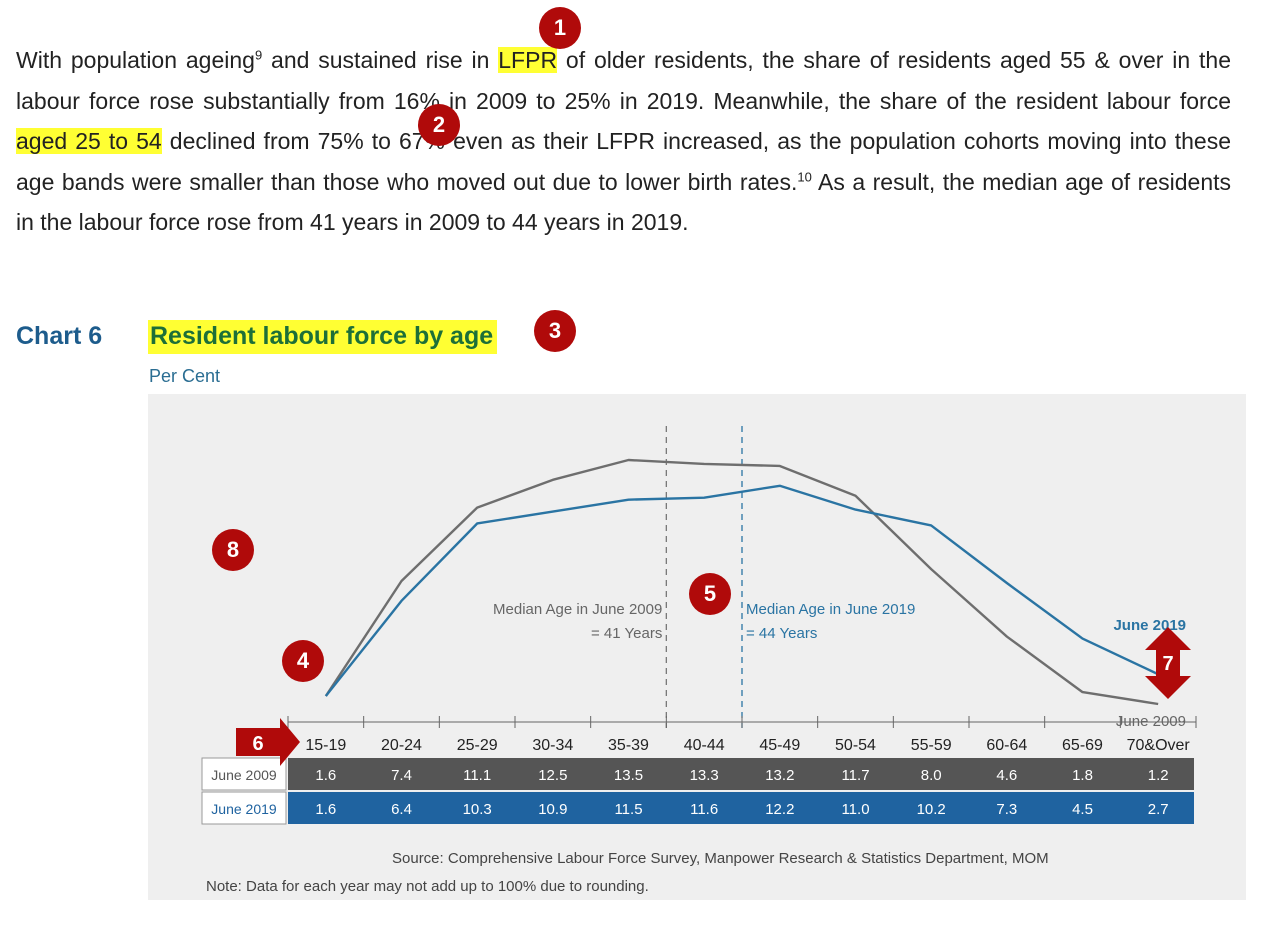  Describe the element at coordinates (325, 745) in the screenshot. I see `x-tick-label: 15-19` at that location.